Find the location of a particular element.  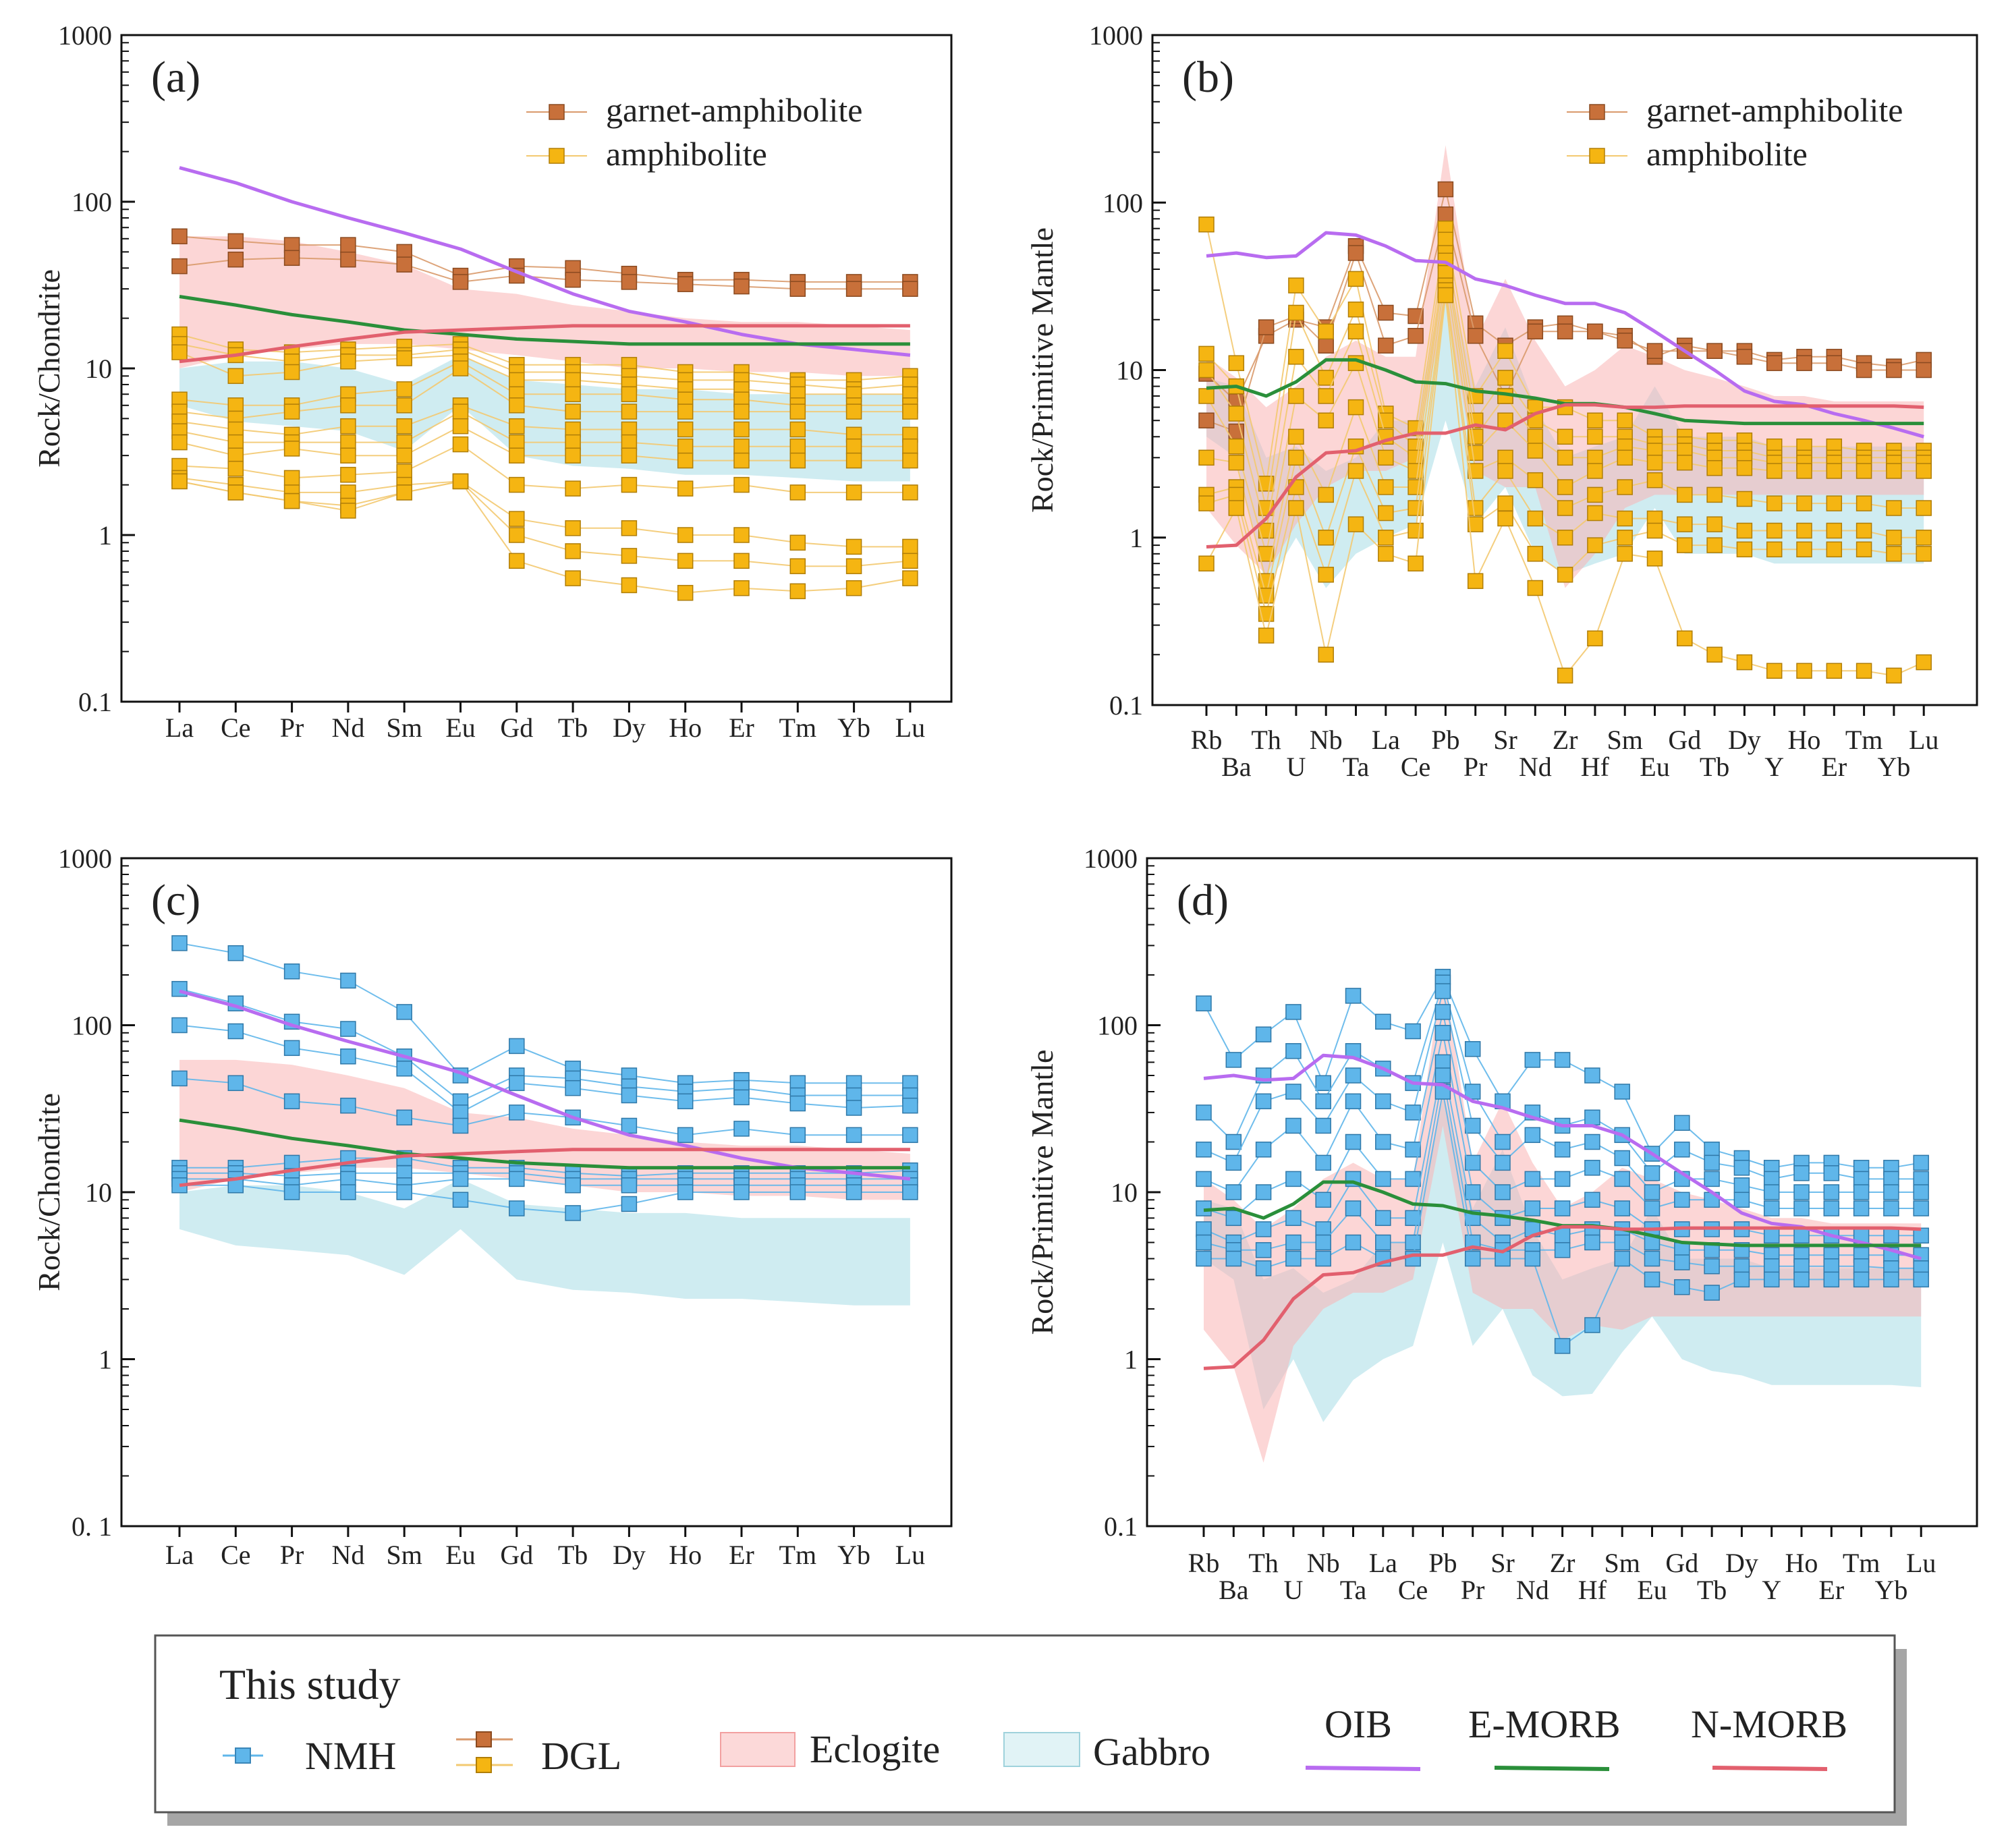

y-tick-label: 0.1 is located at coordinates (1126, 705).